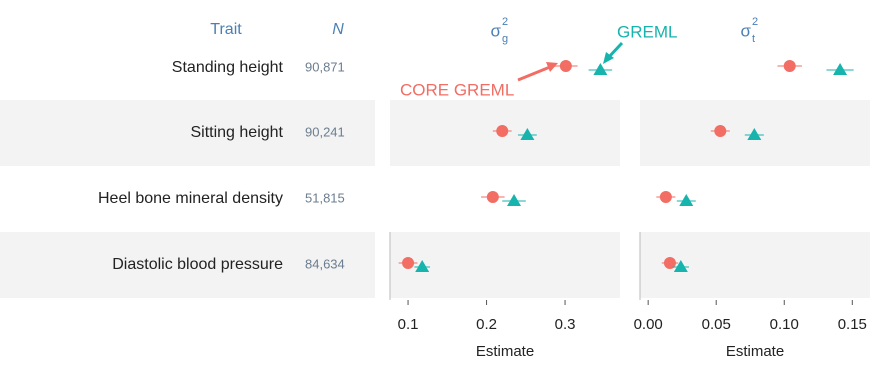  I want to click on legend-label: GREML, so click(647, 31).